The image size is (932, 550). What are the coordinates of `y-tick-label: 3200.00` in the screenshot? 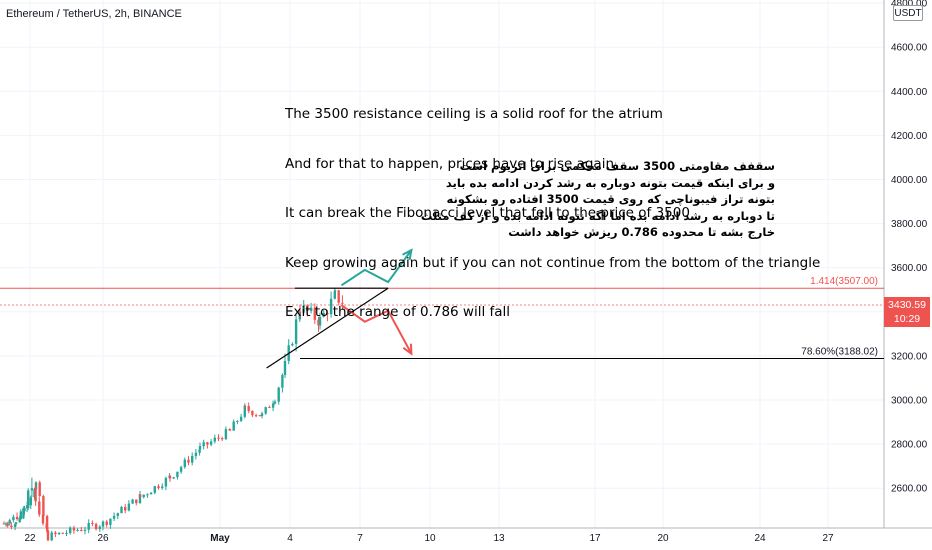 It's located at (909, 356).